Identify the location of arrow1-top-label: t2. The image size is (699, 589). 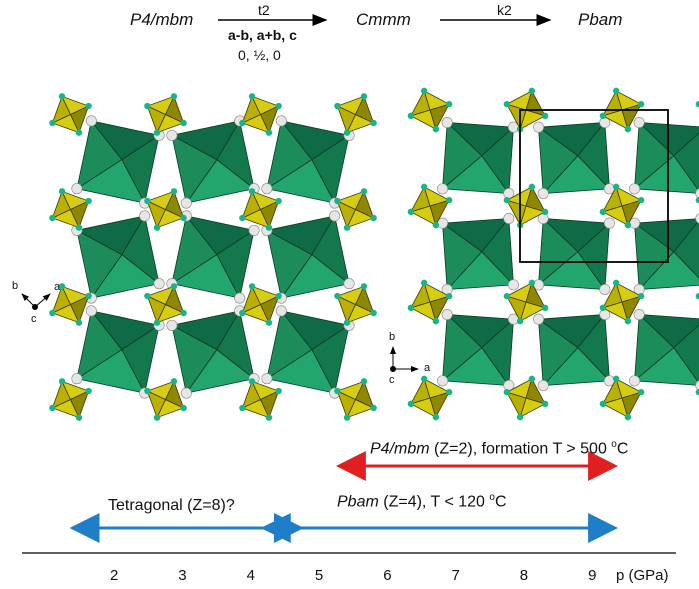
(264, 10).